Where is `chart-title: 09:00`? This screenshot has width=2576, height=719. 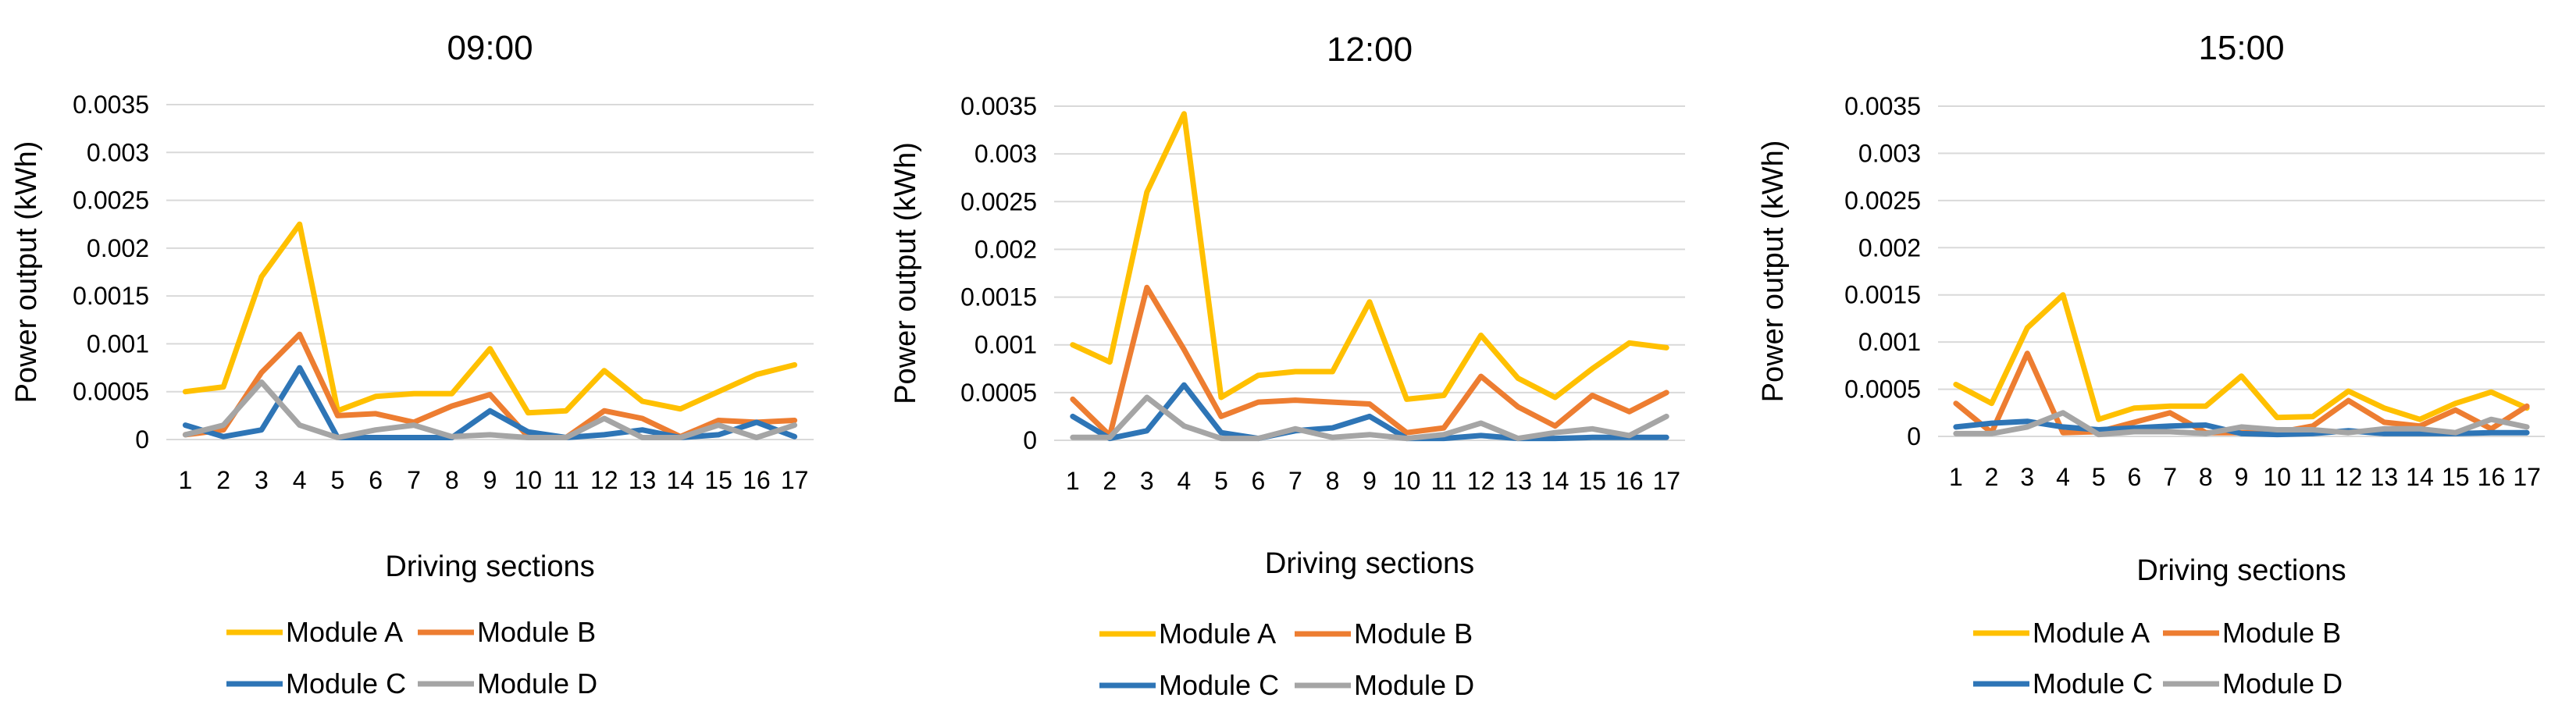 chart-title: 09:00 is located at coordinates (490, 48).